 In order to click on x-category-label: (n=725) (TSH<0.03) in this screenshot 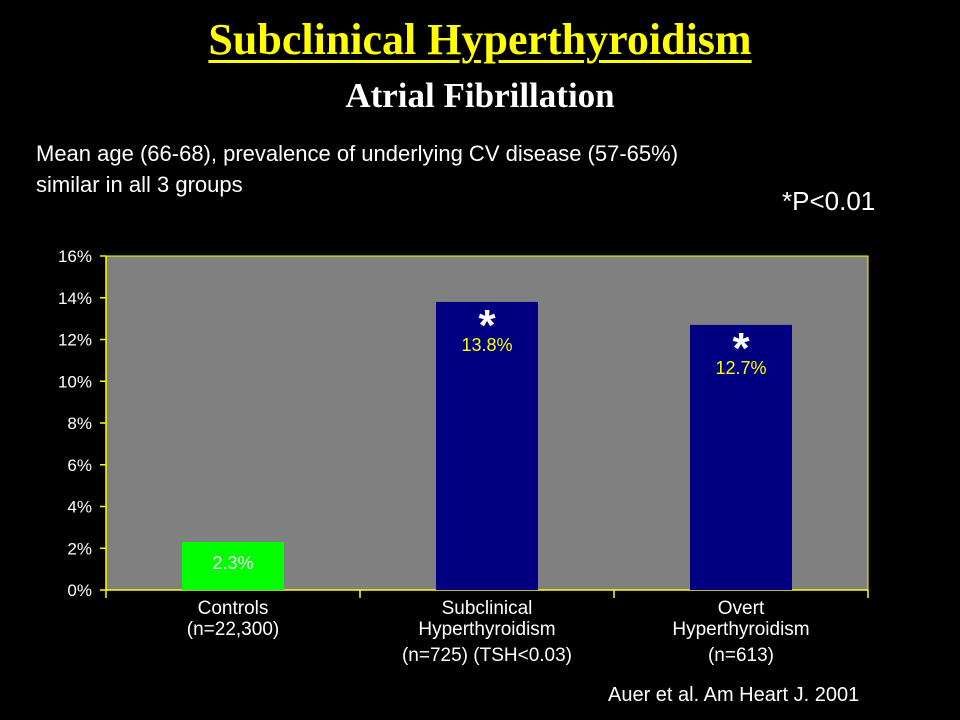, I will do `click(487, 655)`.